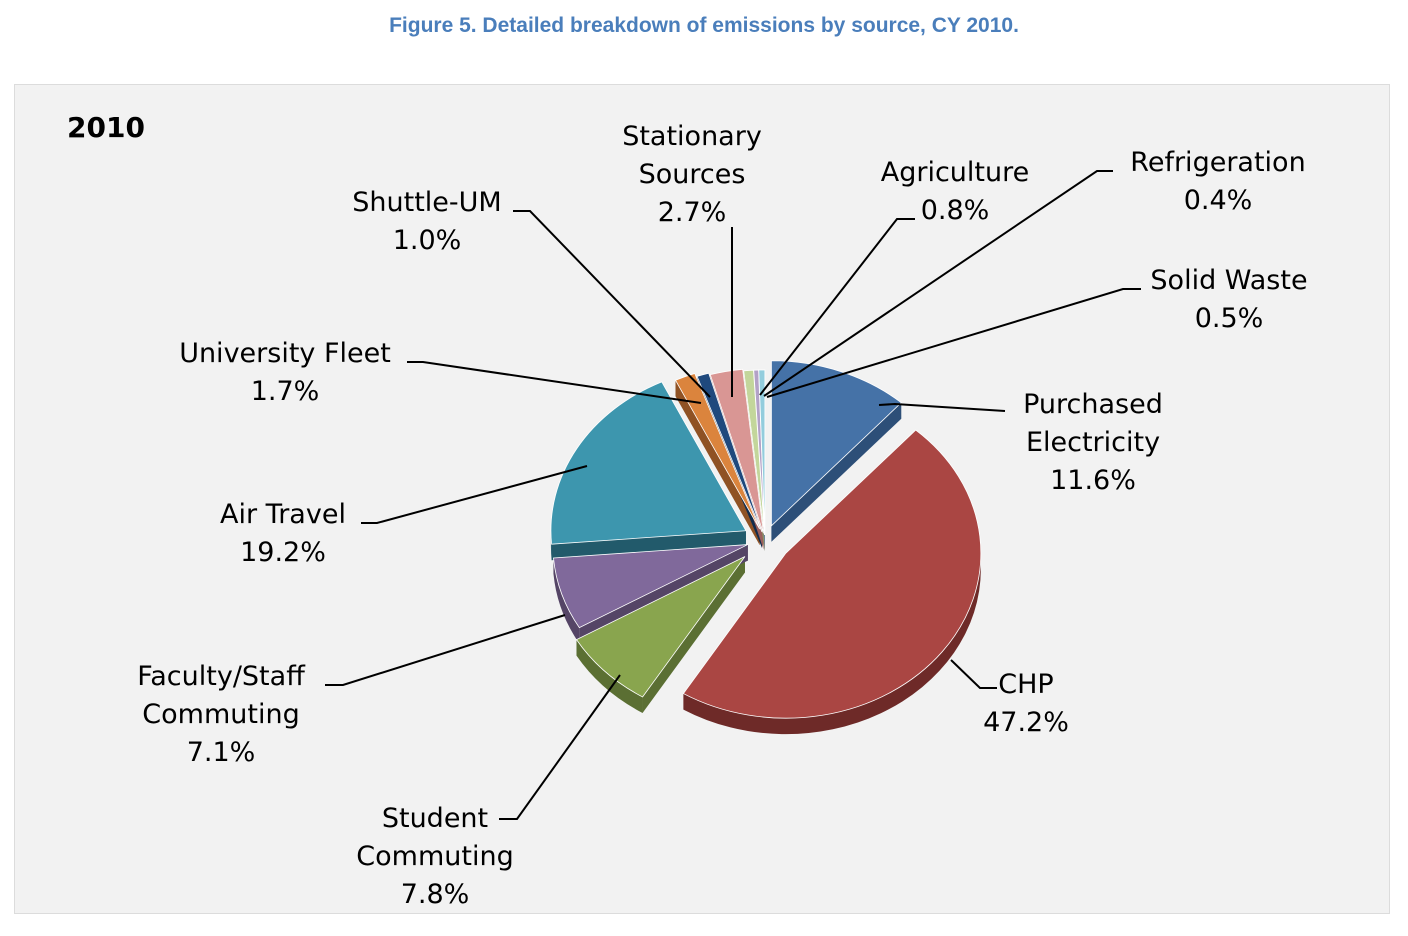  Describe the element at coordinates (955, 210) in the screenshot. I see `slice-percent-label: 0.8%` at that location.